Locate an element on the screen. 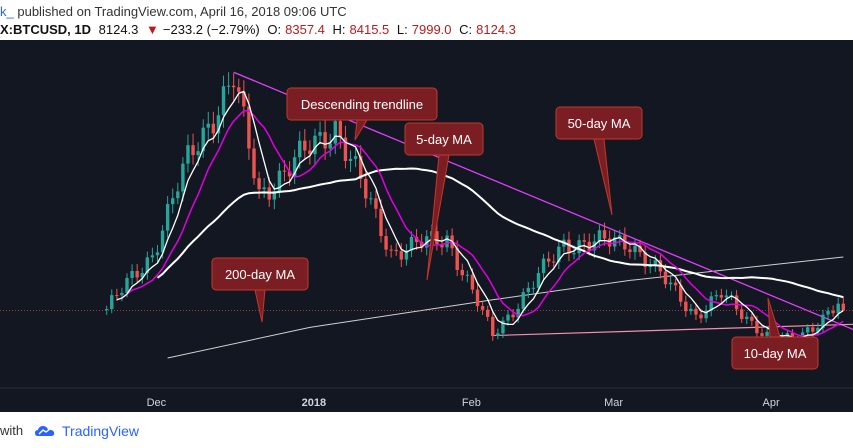  last-price: 8124.3 is located at coordinates (118, 29).